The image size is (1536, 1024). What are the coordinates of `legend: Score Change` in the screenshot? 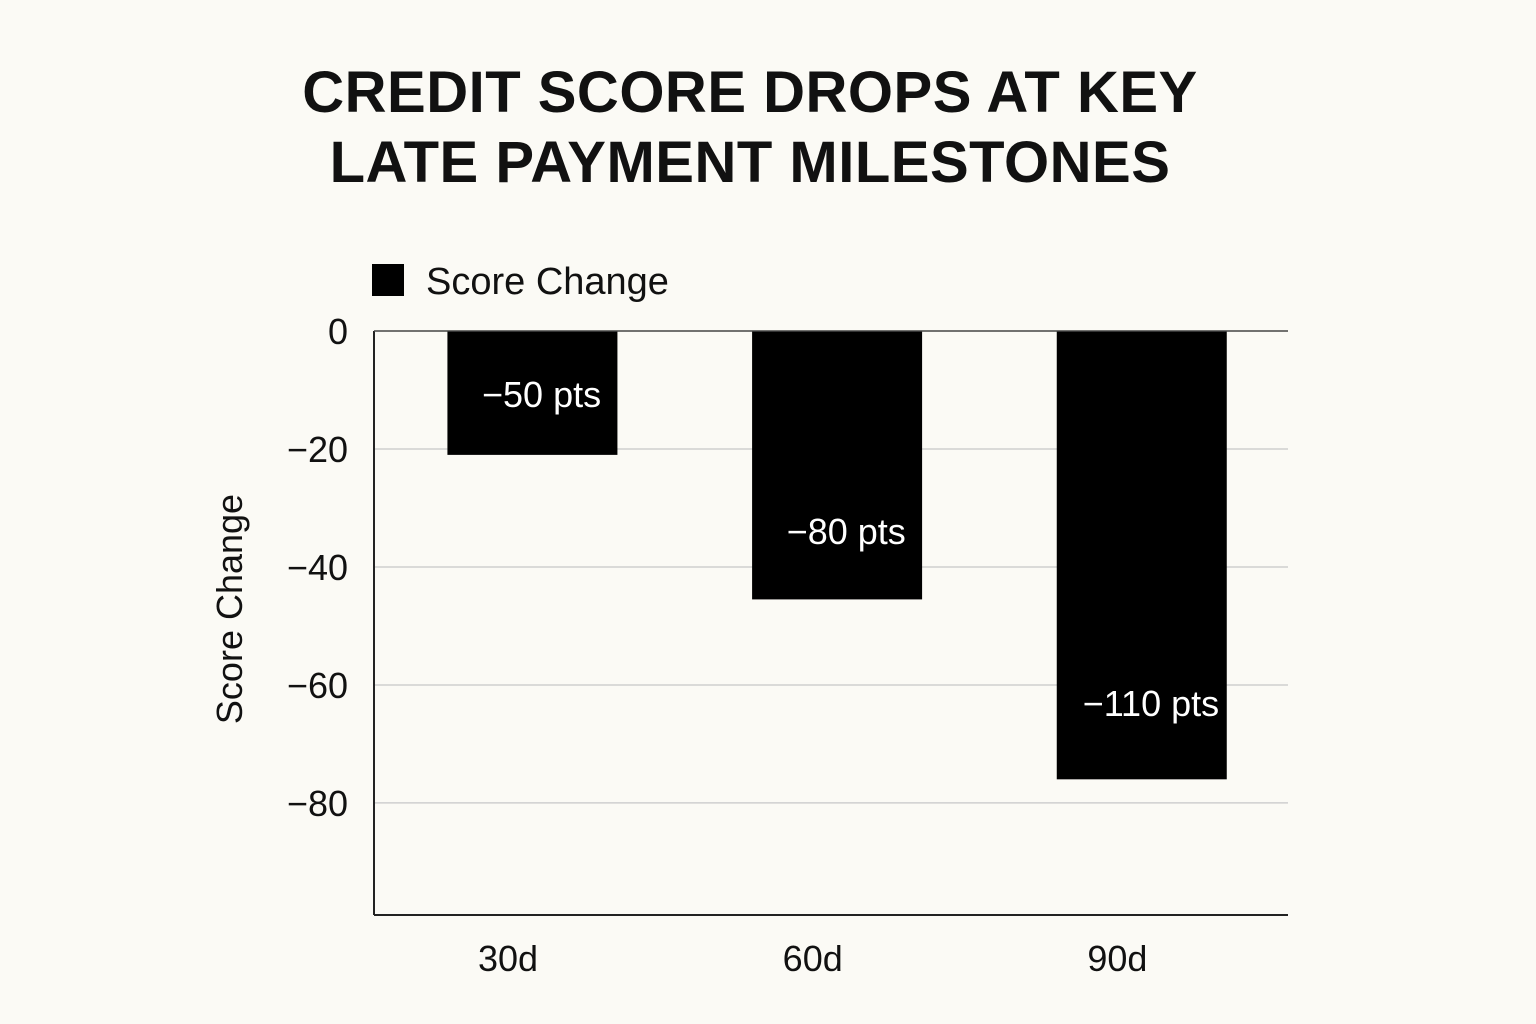 It's located at (520, 282).